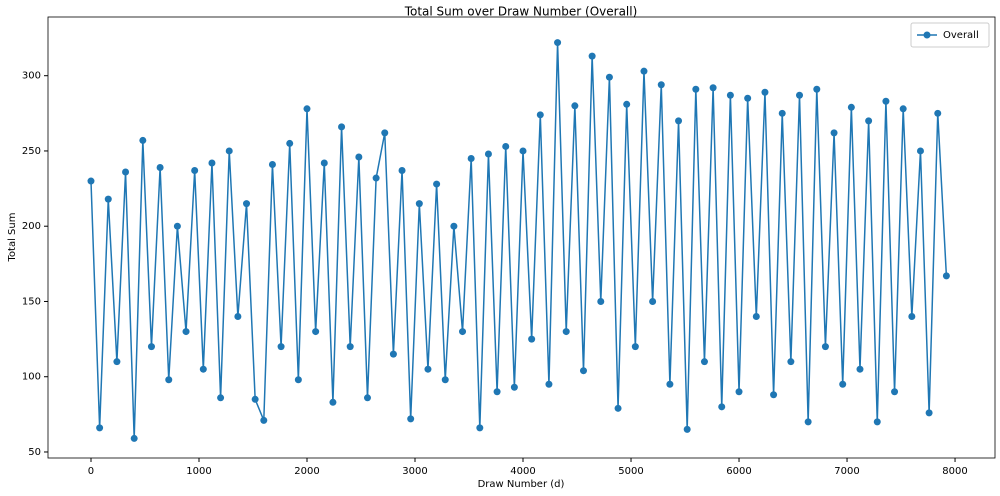 The image size is (1000, 496). What do you see at coordinates (306, 471) in the screenshot?
I see `x-tick-label: 2000` at bounding box center [306, 471].